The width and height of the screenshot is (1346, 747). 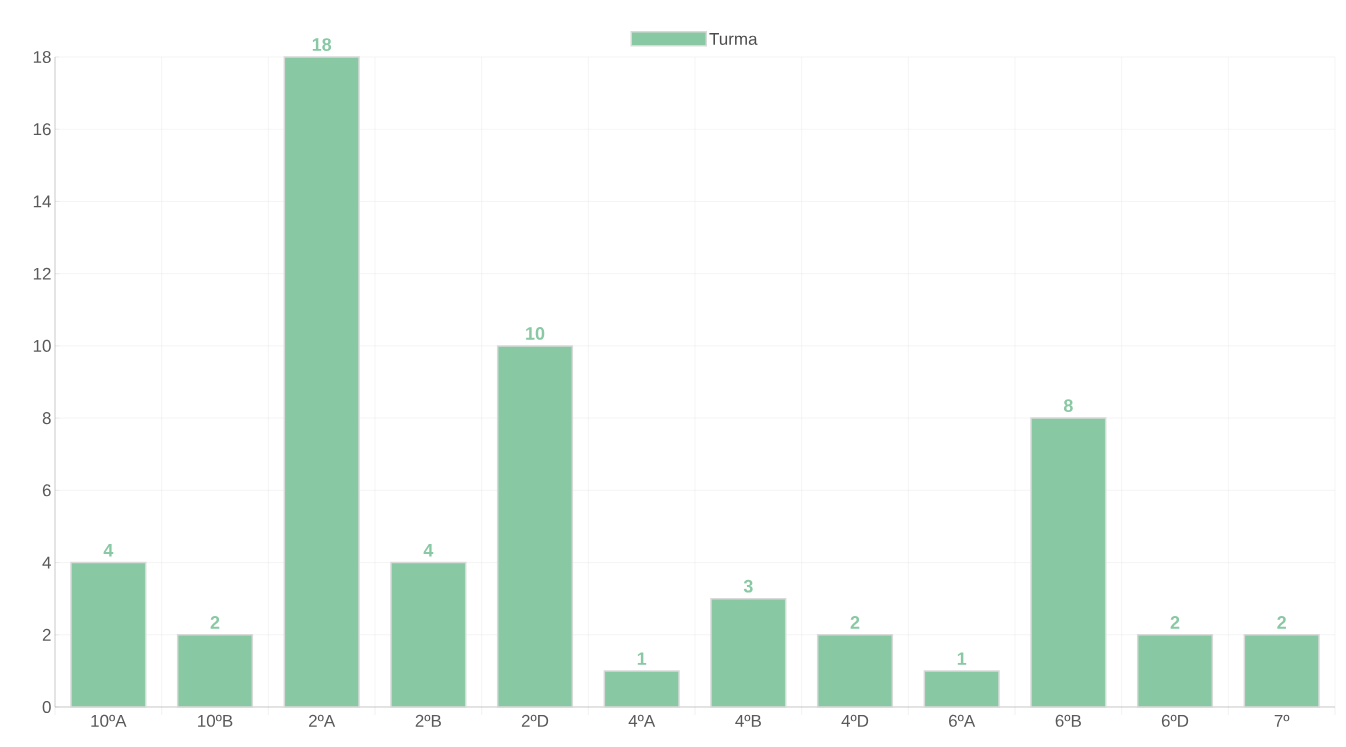 I want to click on data-label: 3, so click(x=748, y=586).